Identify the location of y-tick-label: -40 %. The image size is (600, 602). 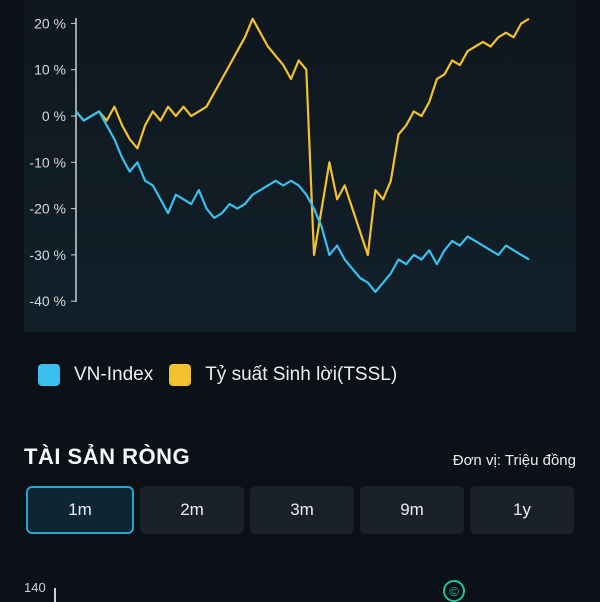
(47, 301).